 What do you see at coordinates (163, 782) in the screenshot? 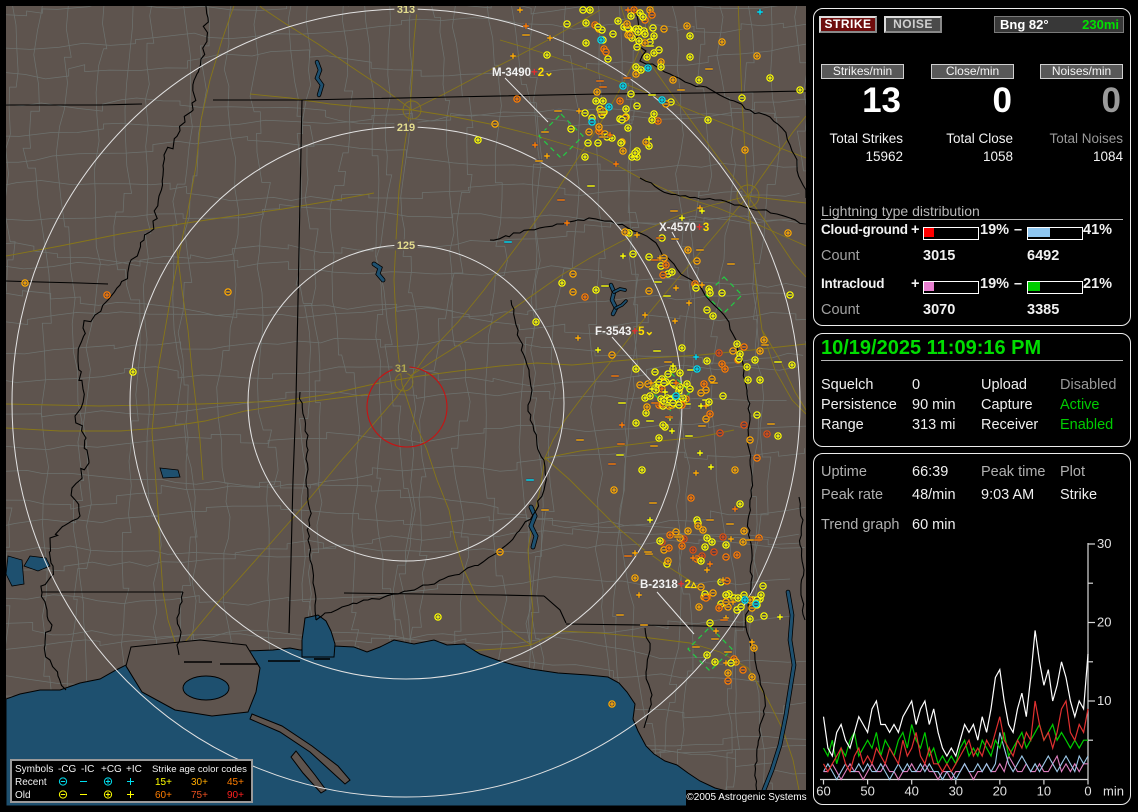
I see `svg-text: 15+` at bounding box center [163, 782].